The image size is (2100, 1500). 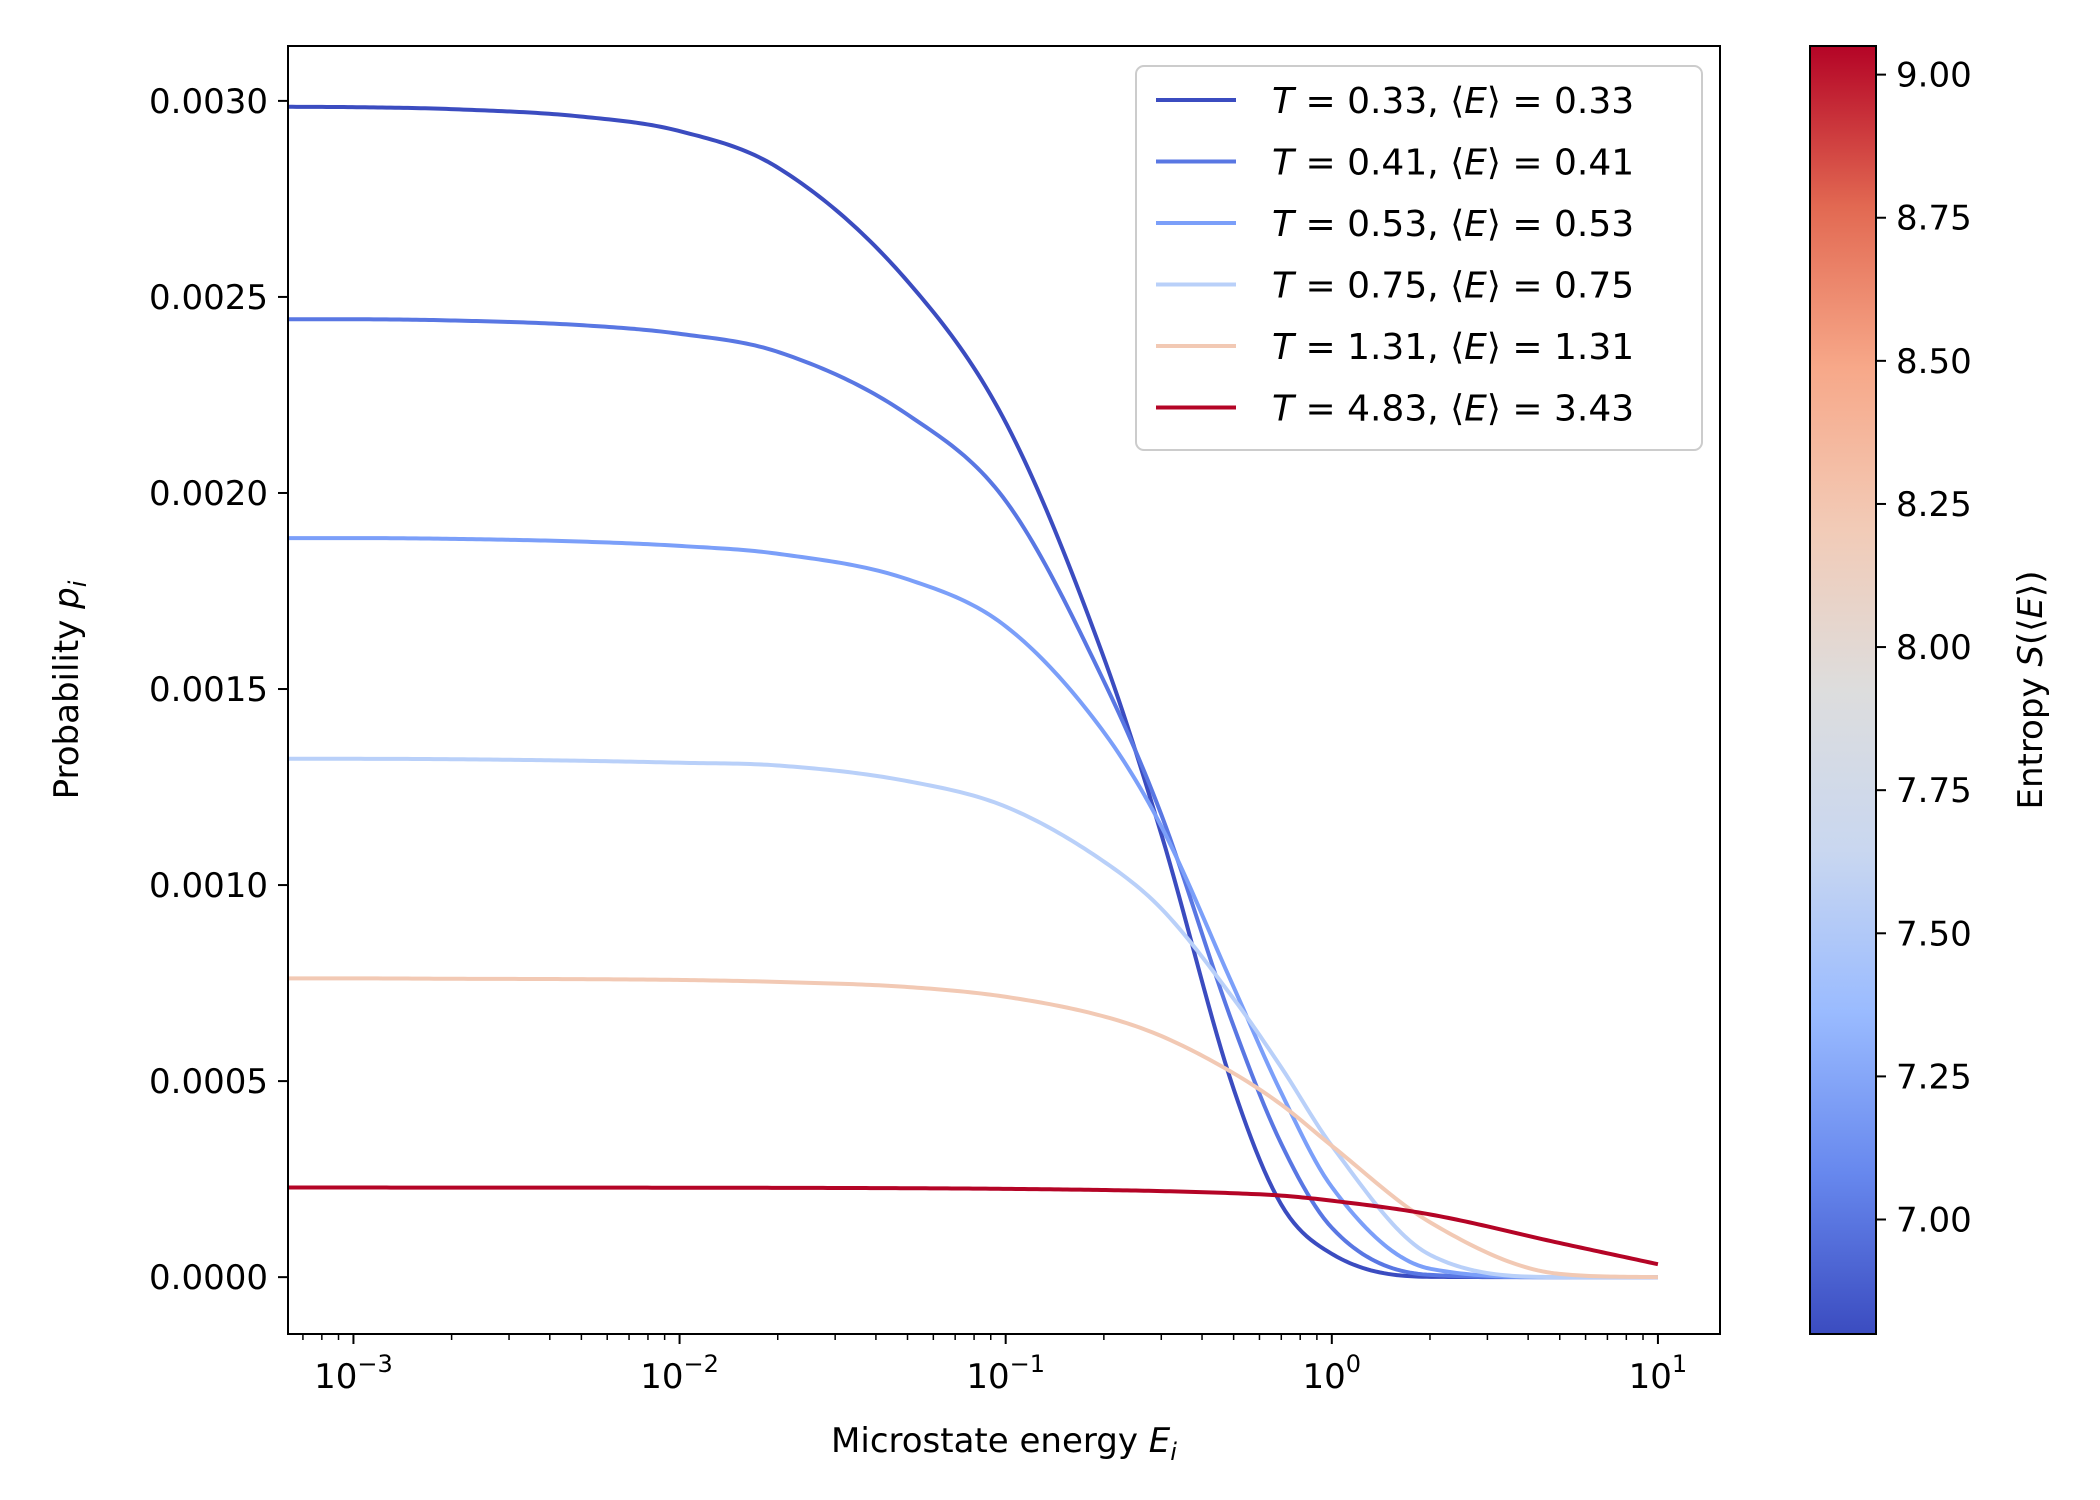 I want to click on y-axis-label-text: Probability, so click(x=67, y=710).